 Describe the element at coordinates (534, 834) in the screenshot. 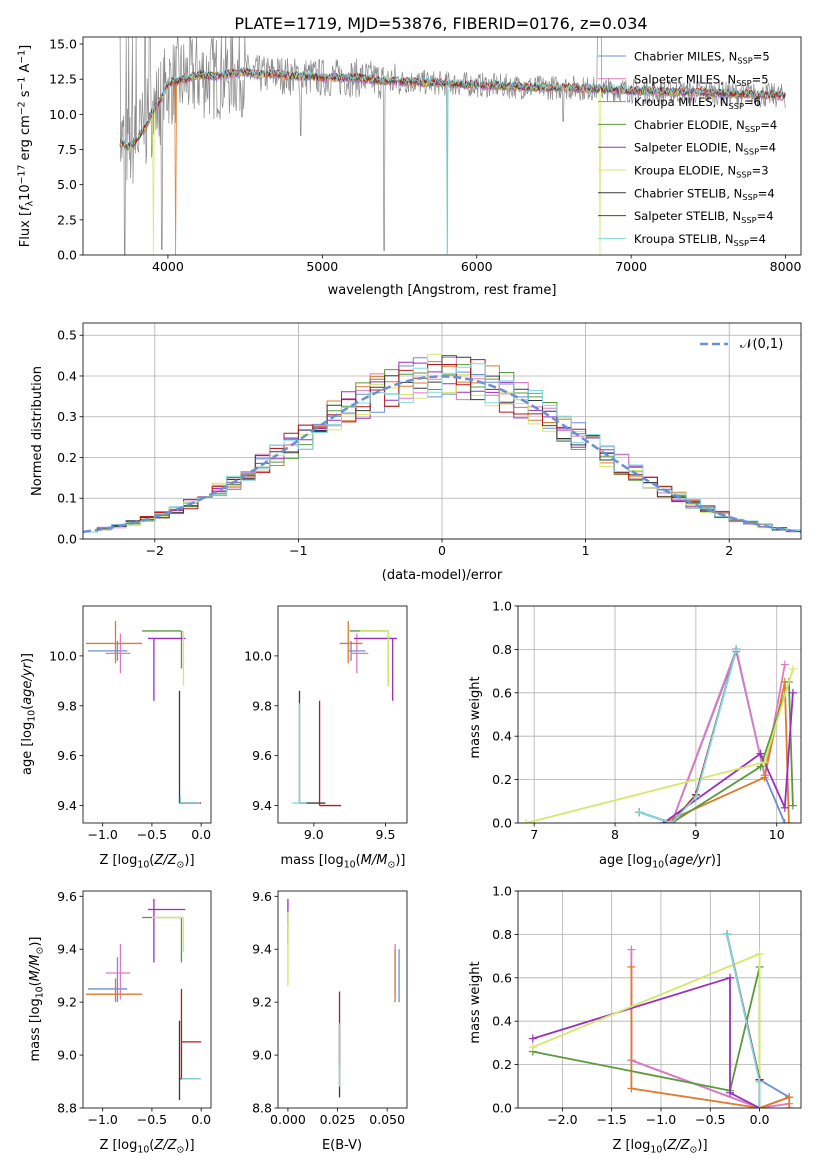

I see `x-tick-label: 7` at that location.